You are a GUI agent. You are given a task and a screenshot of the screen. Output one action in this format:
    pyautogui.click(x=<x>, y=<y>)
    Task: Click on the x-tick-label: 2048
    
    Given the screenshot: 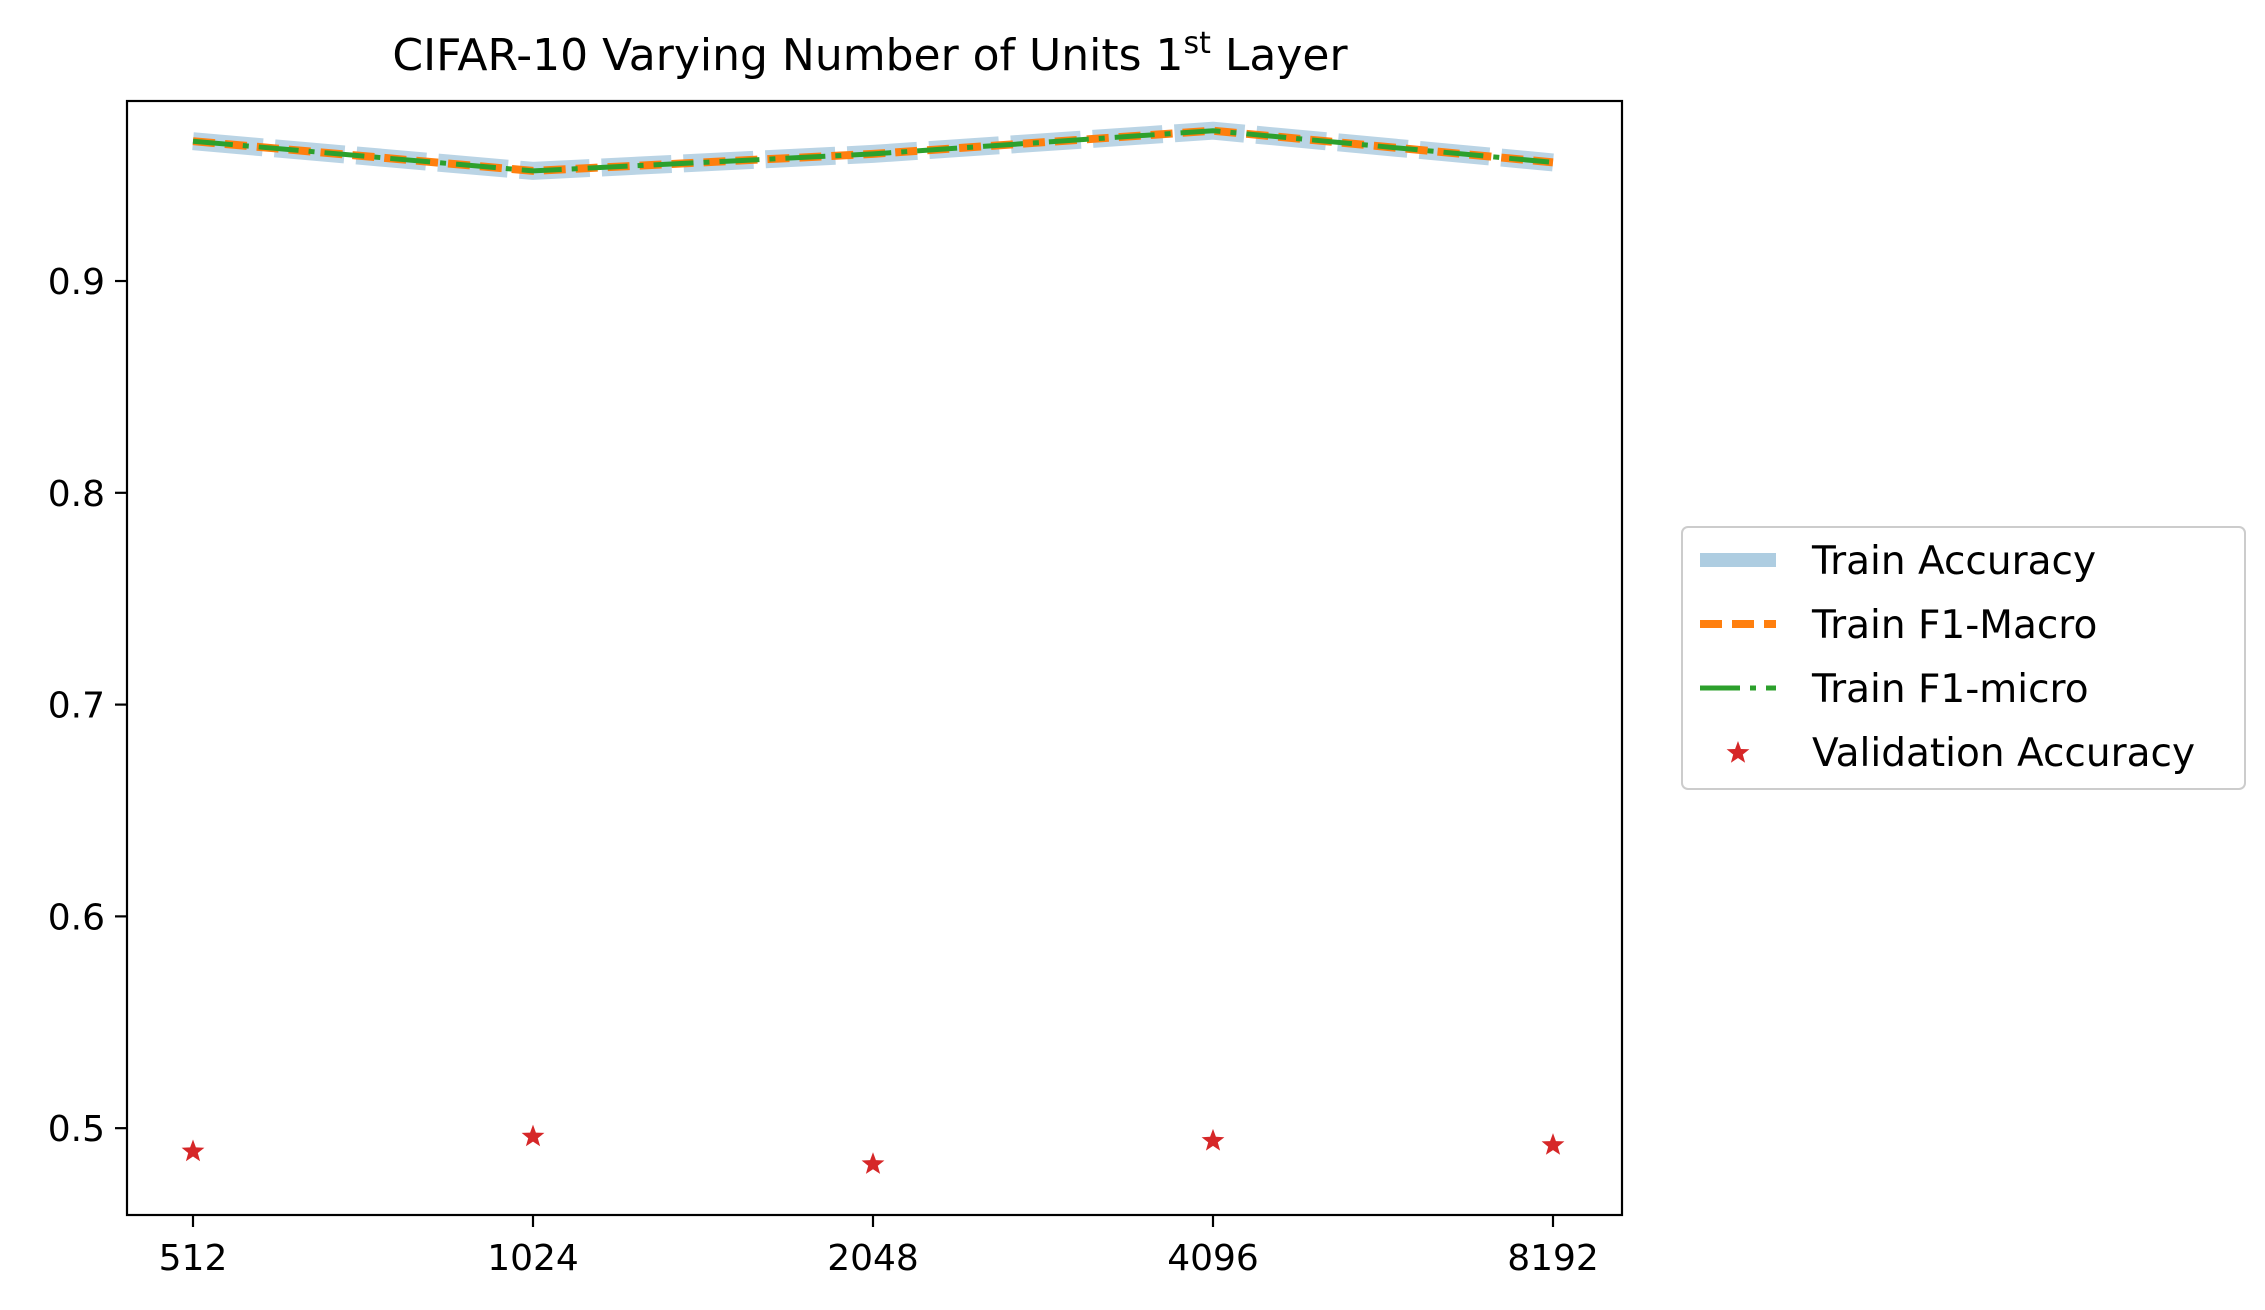 What is the action you would take?
    pyautogui.click(x=873, y=1258)
    